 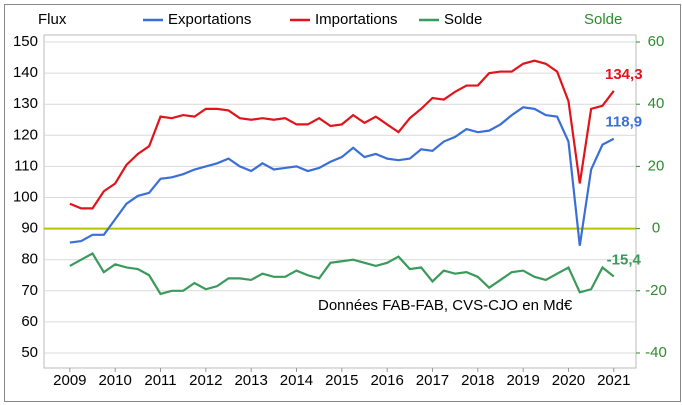 What do you see at coordinates (445, 305) in the screenshot?
I see `annotation: Données FAB-FAB, CVS-CJO en Md€` at bounding box center [445, 305].